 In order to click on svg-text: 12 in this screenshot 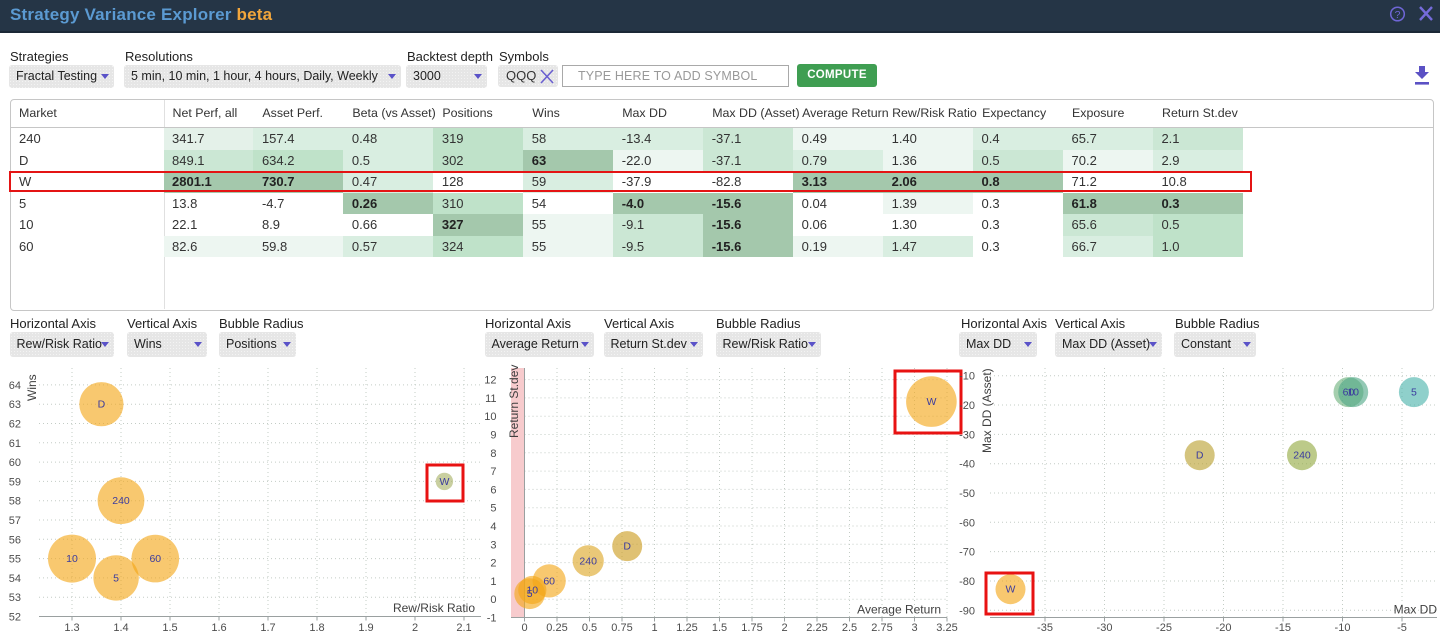, I will do `click(490, 381)`.